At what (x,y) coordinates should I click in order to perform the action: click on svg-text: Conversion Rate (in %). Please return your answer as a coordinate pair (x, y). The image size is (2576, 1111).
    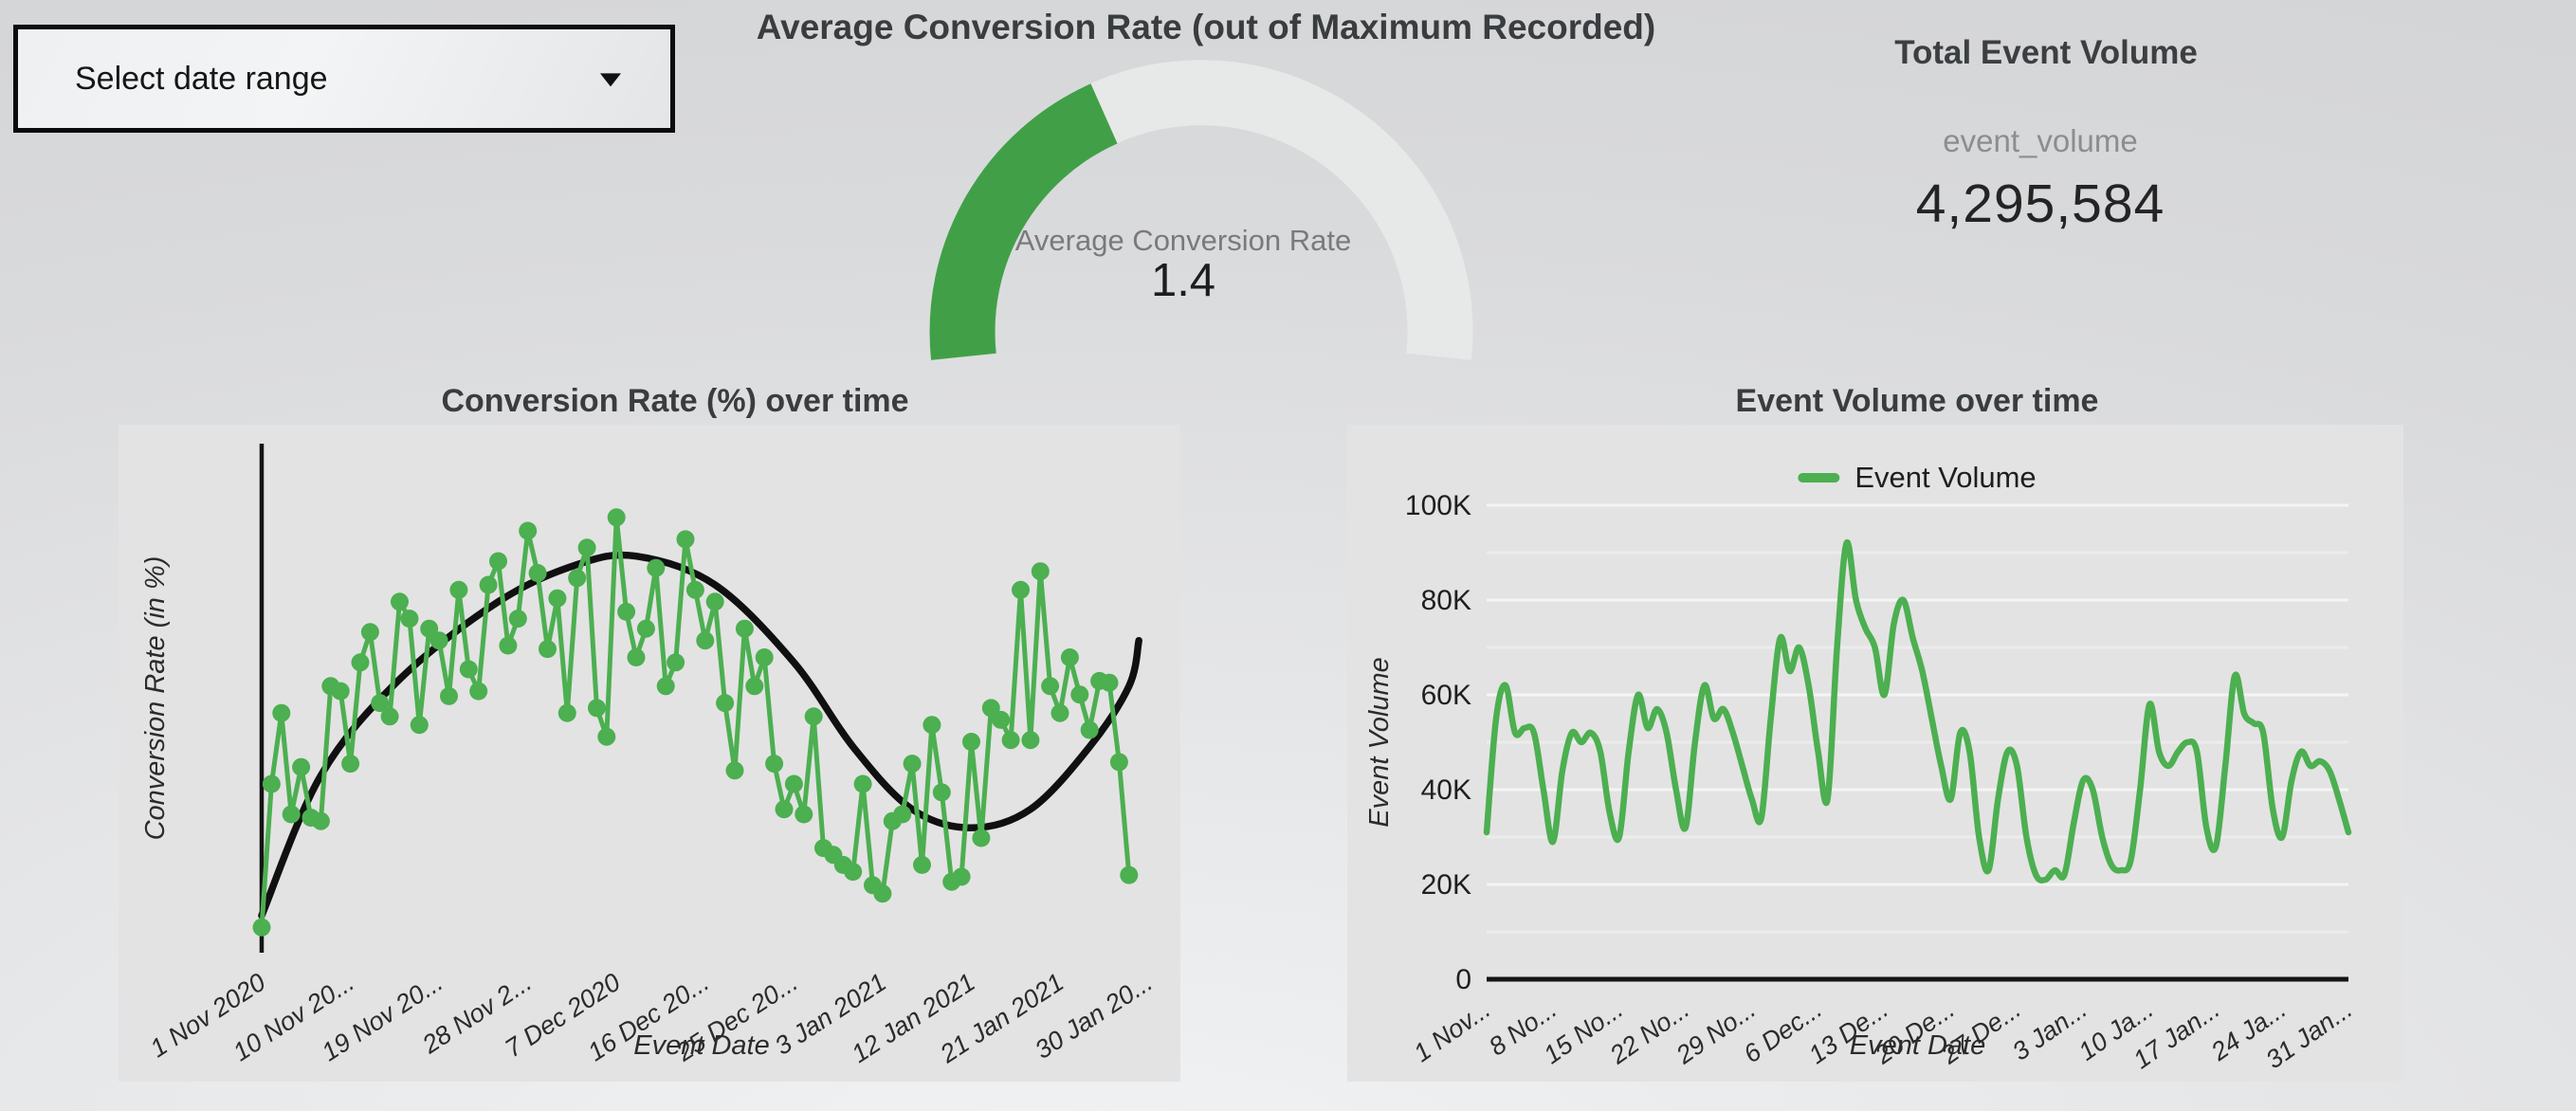
    Looking at the image, I should click on (155, 698).